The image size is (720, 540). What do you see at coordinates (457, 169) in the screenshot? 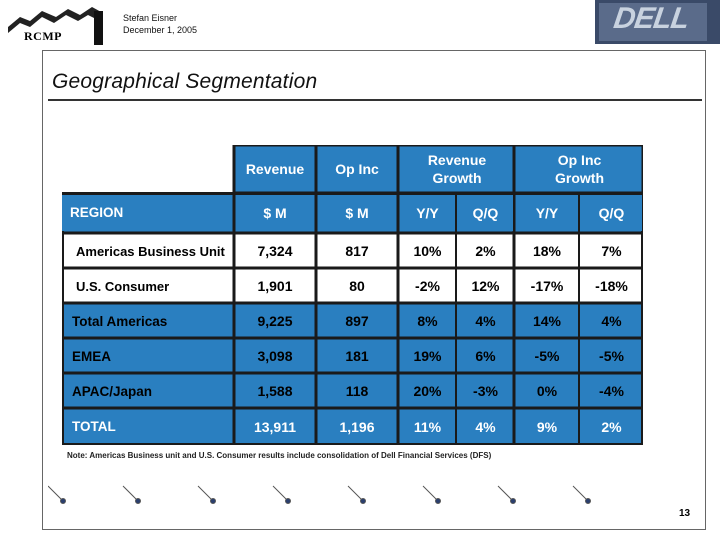
I see `header-revenue-growth: Revenue Growth` at bounding box center [457, 169].